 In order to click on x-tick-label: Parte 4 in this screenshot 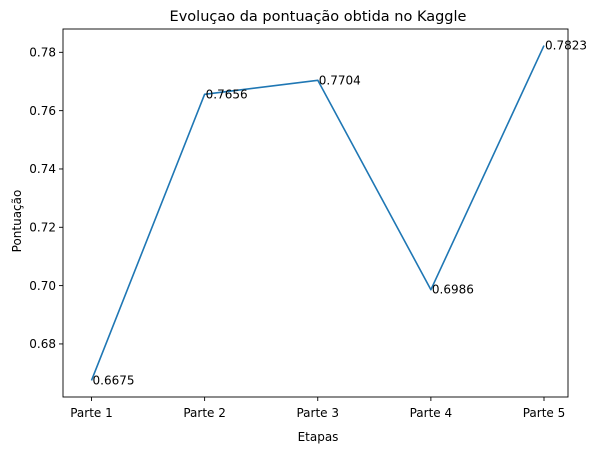, I will do `click(431, 413)`.